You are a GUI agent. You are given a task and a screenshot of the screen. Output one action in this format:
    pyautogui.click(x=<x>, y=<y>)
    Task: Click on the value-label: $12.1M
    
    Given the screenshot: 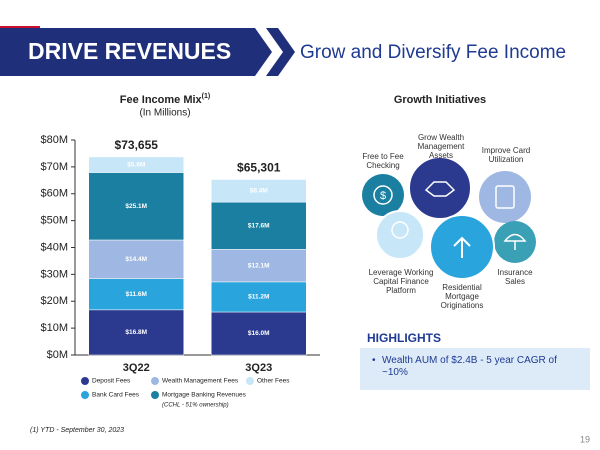 What is the action you would take?
    pyautogui.click(x=259, y=265)
    